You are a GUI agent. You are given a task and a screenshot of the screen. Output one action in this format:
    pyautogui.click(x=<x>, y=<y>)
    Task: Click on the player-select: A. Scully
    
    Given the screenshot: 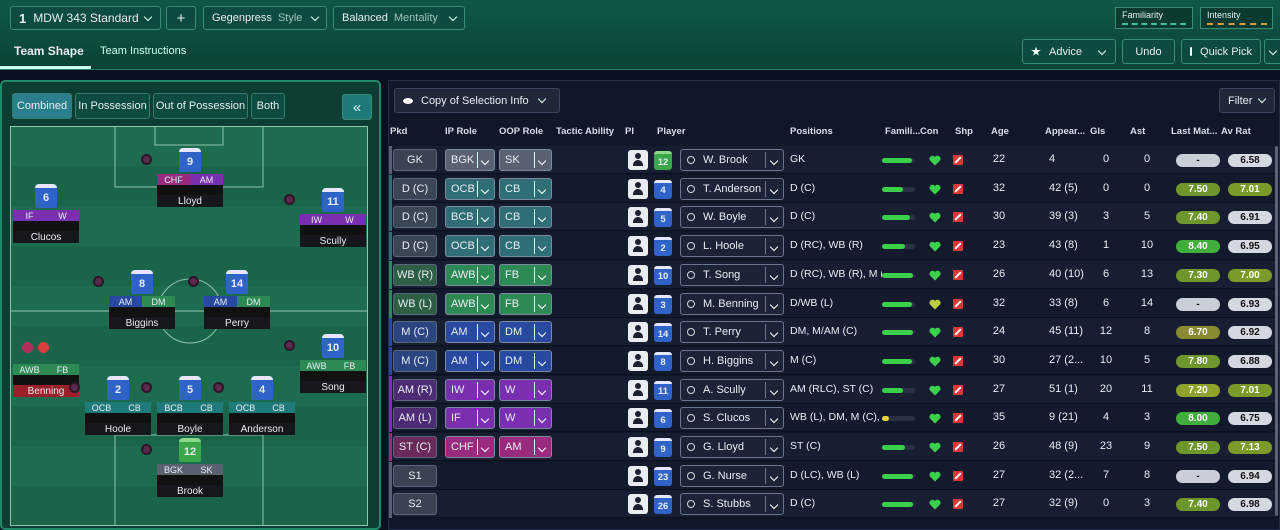 What is the action you would take?
    pyautogui.click(x=732, y=389)
    